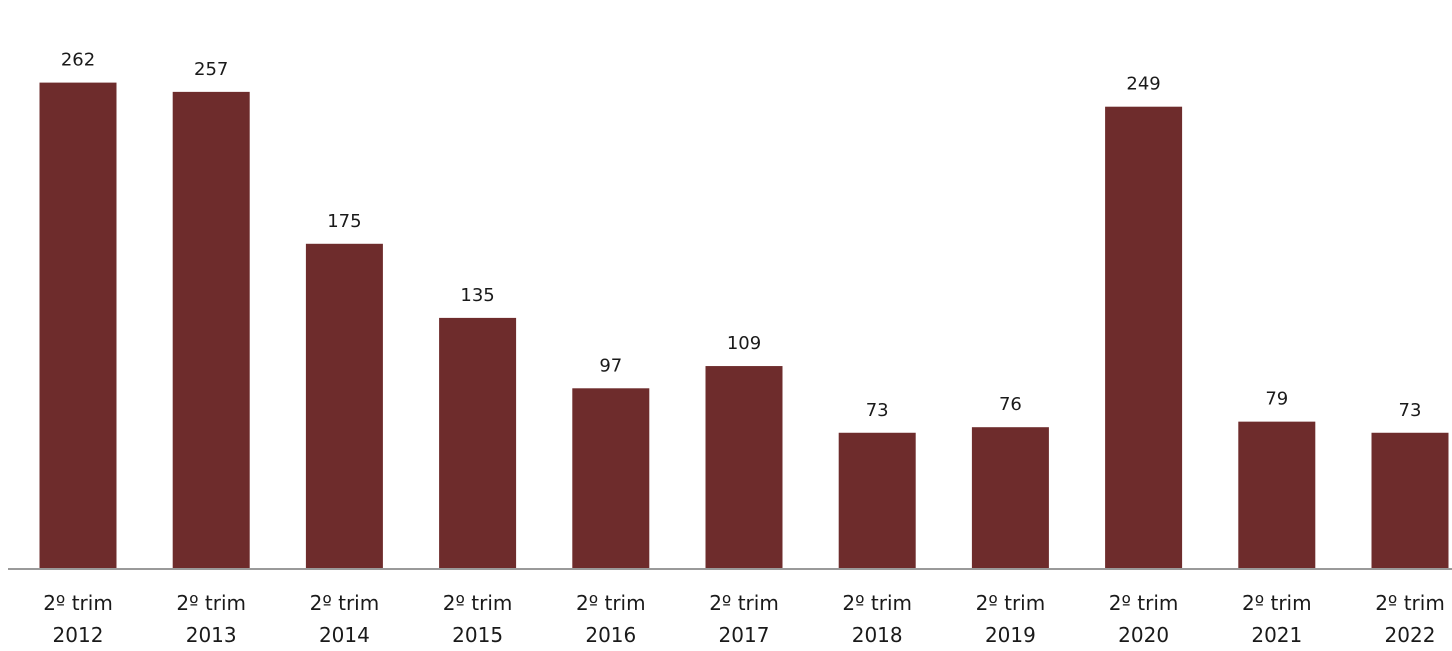 The width and height of the screenshot is (1452, 651). What do you see at coordinates (877, 410) in the screenshot?
I see `value-label-6: 73` at bounding box center [877, 410].